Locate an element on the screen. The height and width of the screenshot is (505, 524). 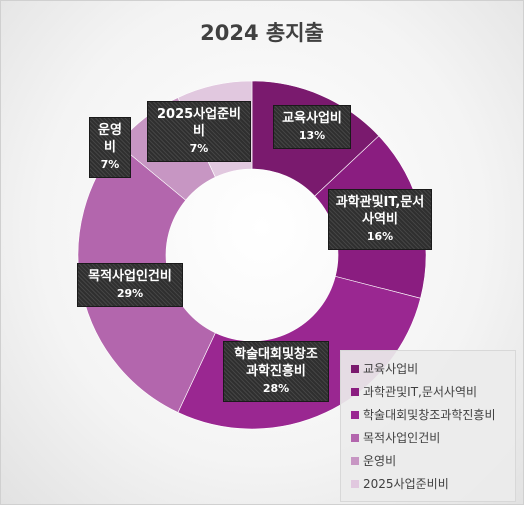
data-label-percent: 16% is located at coordinates (380, 236).